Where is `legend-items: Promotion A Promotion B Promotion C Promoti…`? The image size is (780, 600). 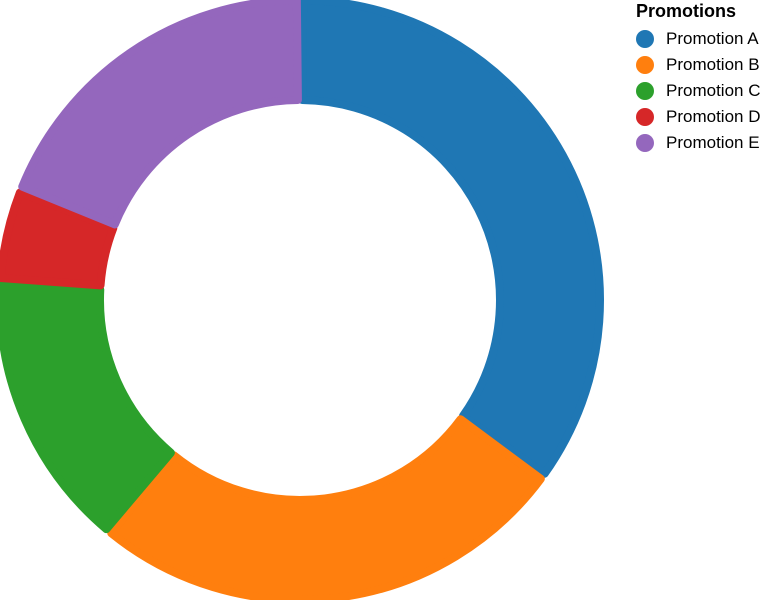
legend-items: Promotion A Promotion B Promotion C Promoti… is located at coordinates (698, 91).